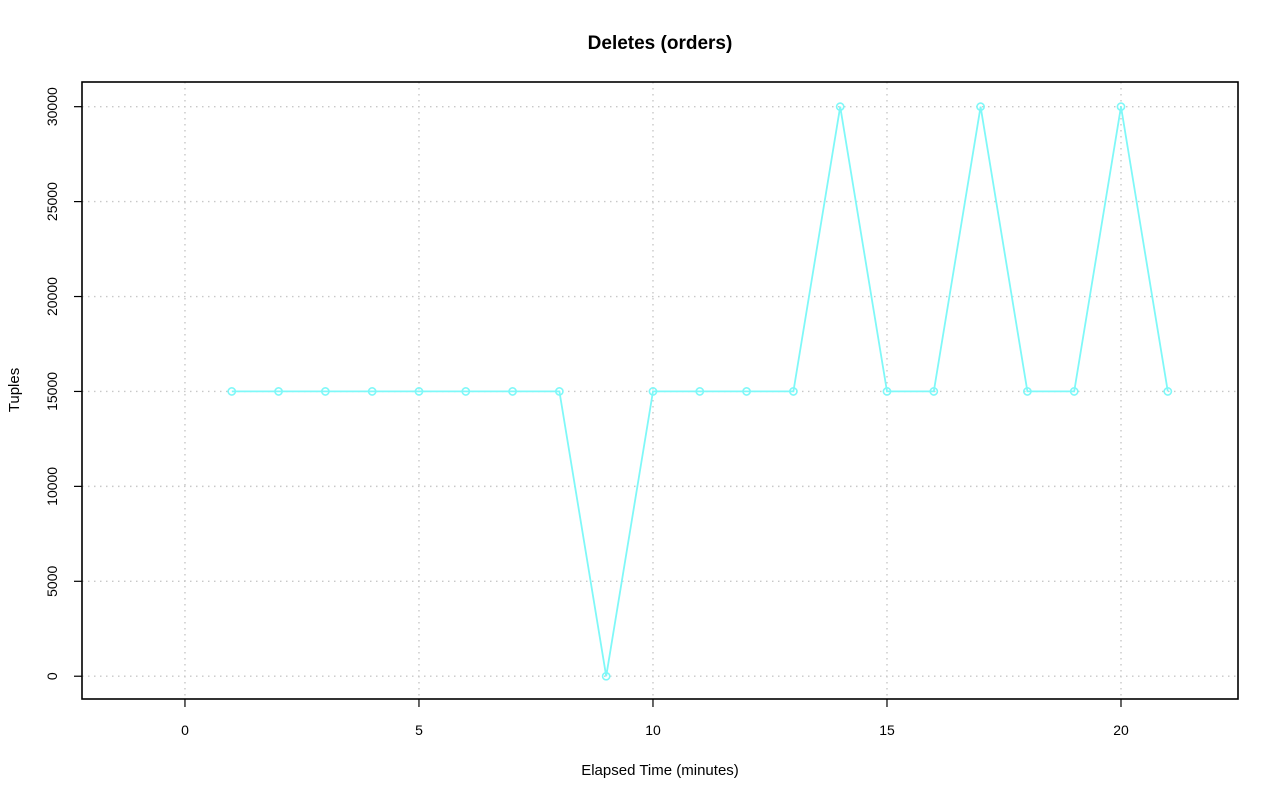 The image size is (1280, 801). What do you see at coordinates (655, 718) in the screenshot?
I see `x-axis: 0 5 10 15 20` at bounding box center [655, 718].